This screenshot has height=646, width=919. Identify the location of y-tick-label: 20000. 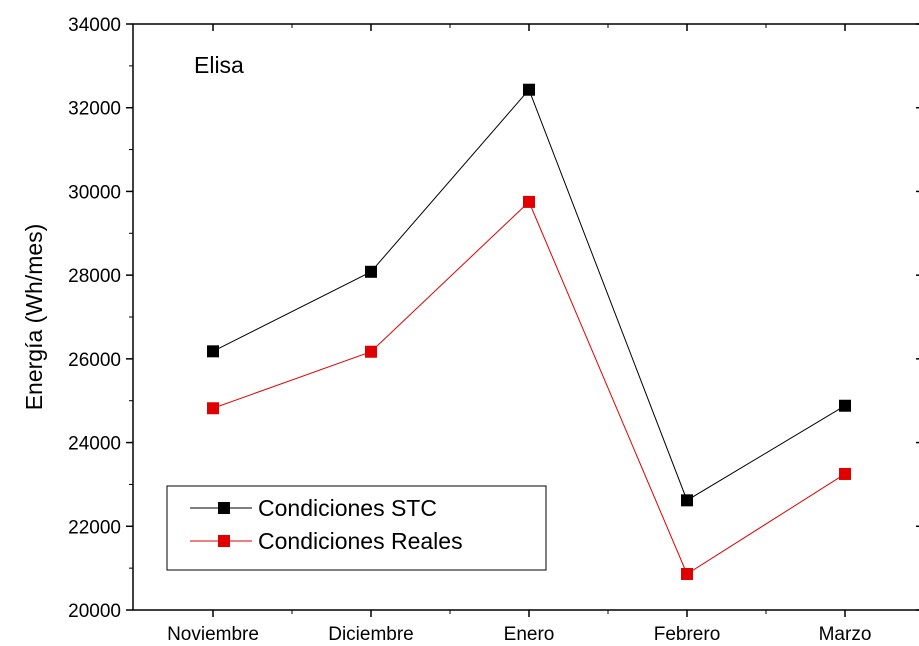
(94, 611).